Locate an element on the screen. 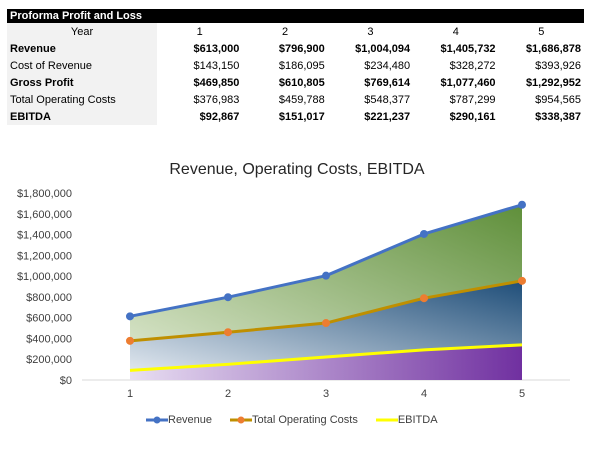  cell-value: $1,405,732 is located at coordinates (468, 48).